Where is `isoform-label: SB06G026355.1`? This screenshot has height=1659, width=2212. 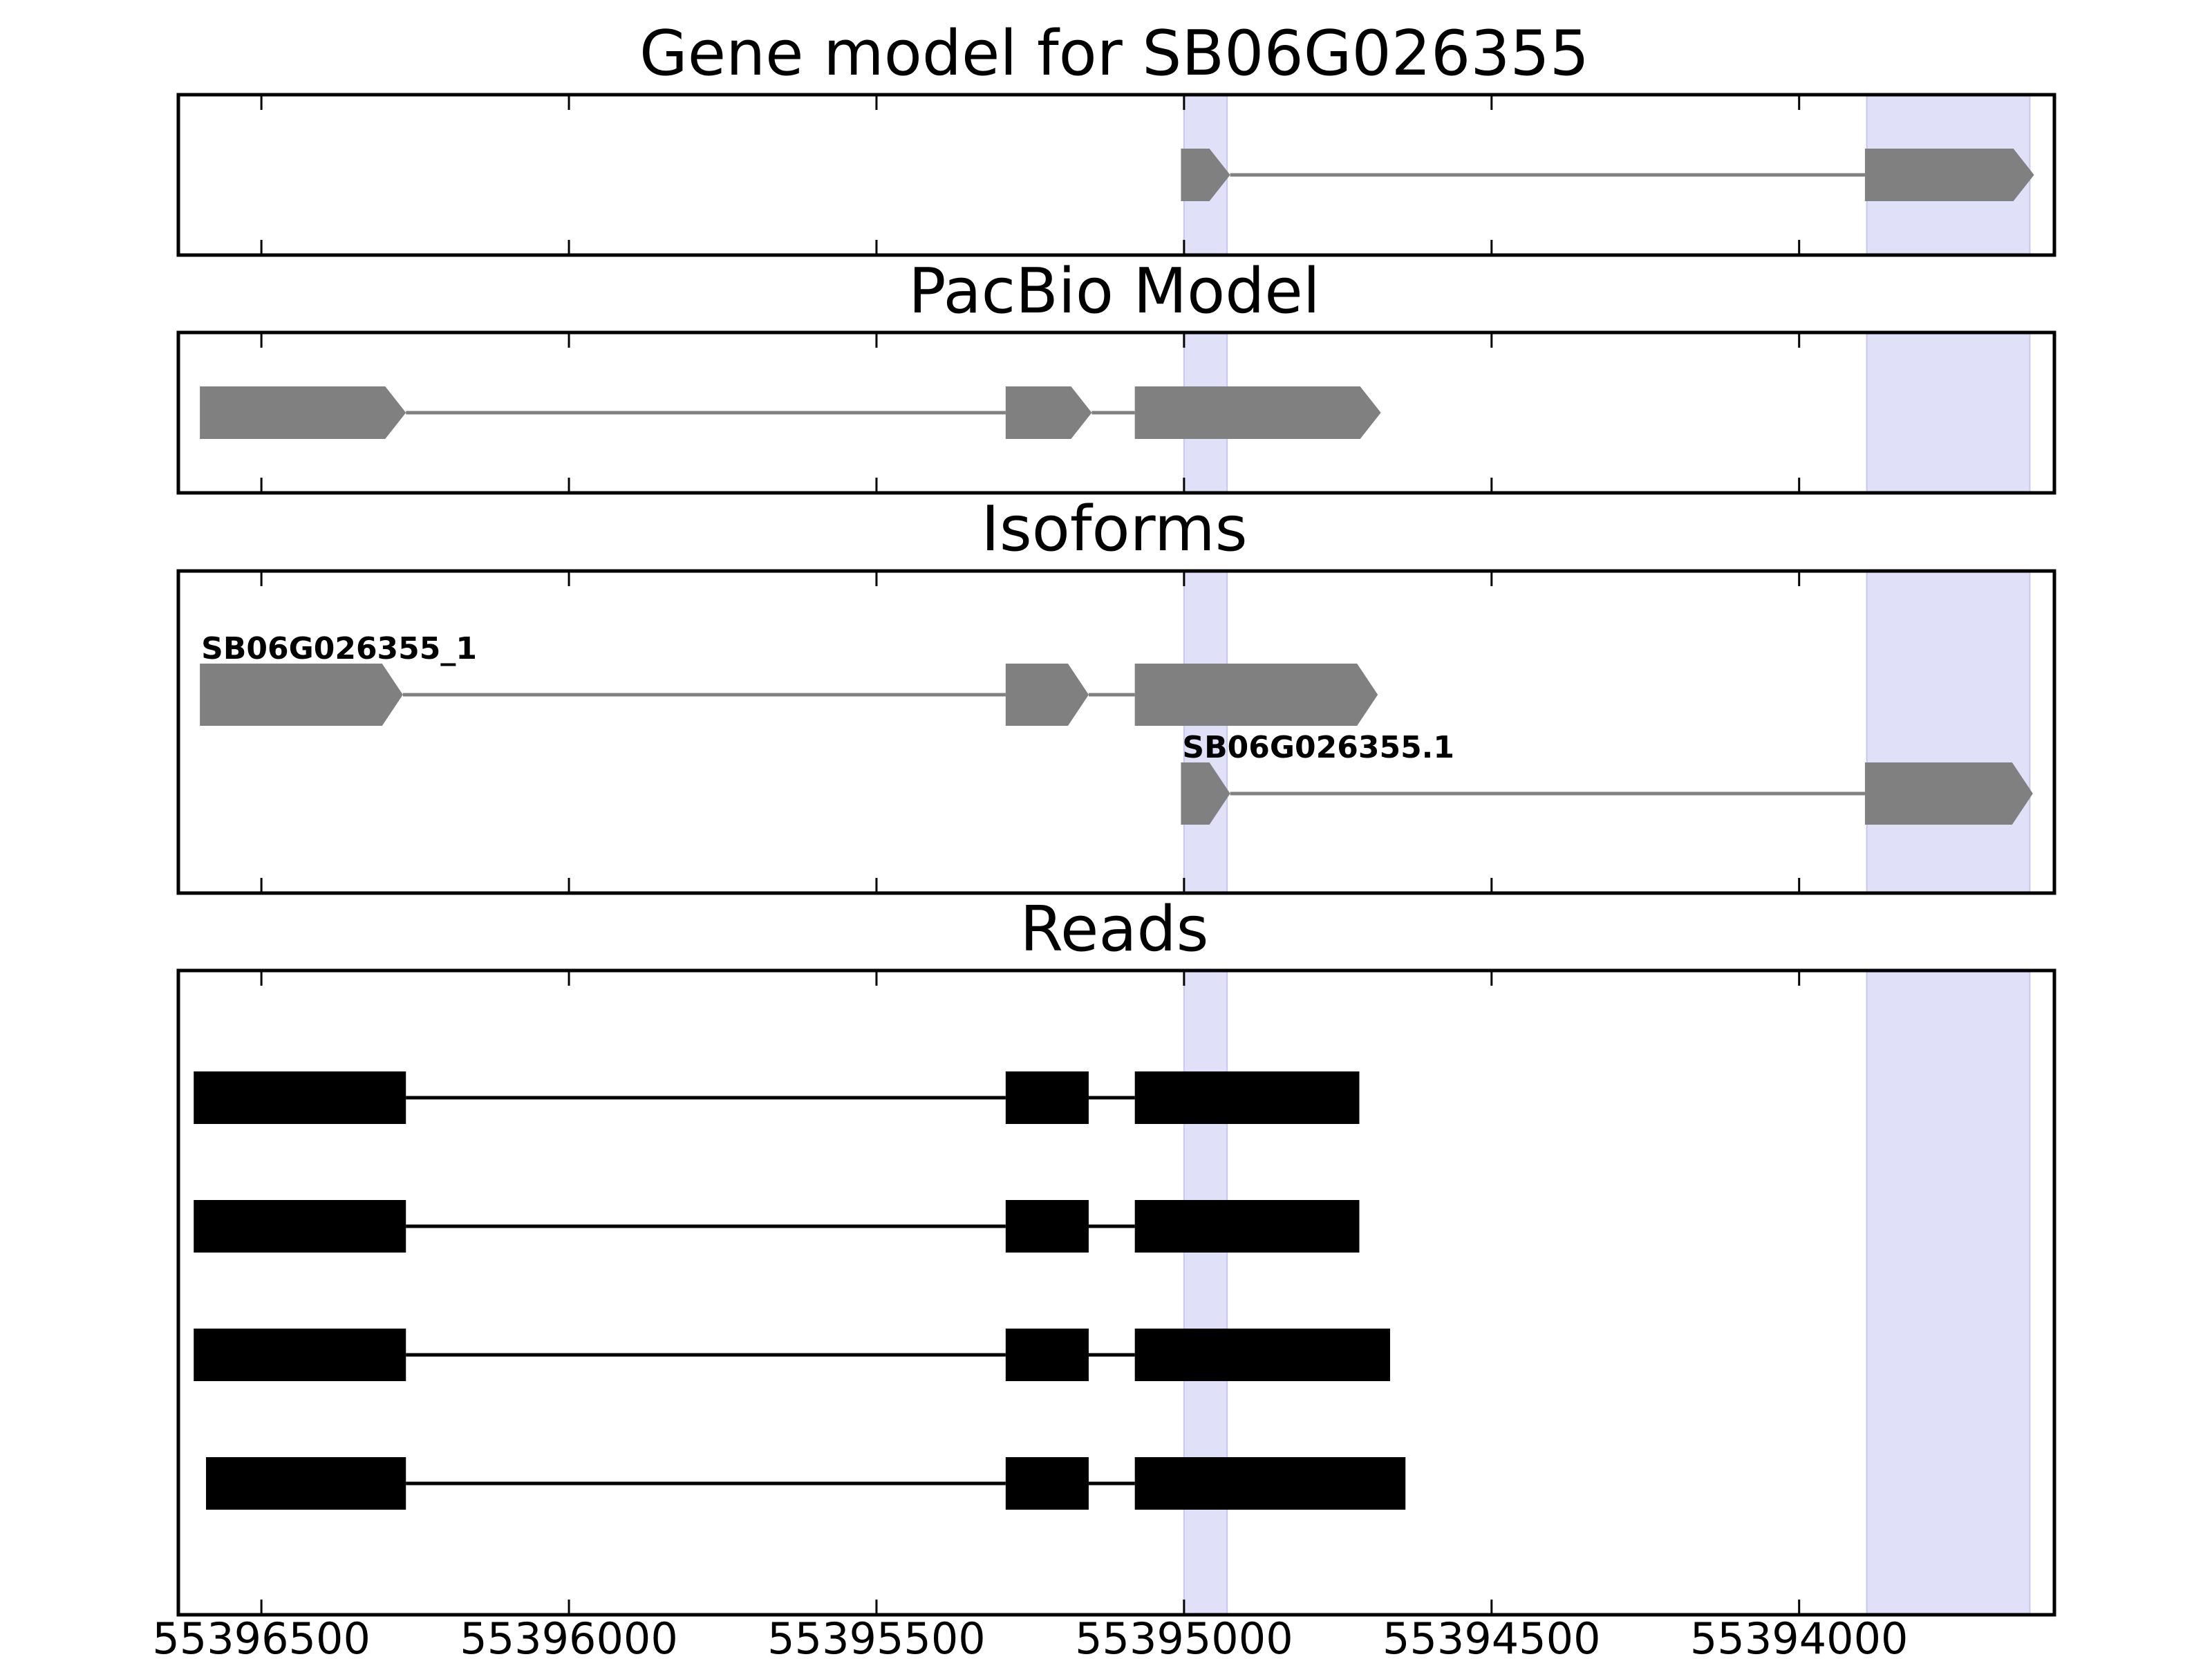 isoform-label: SB06G026355.1 is located at coordinates (1318, 747).